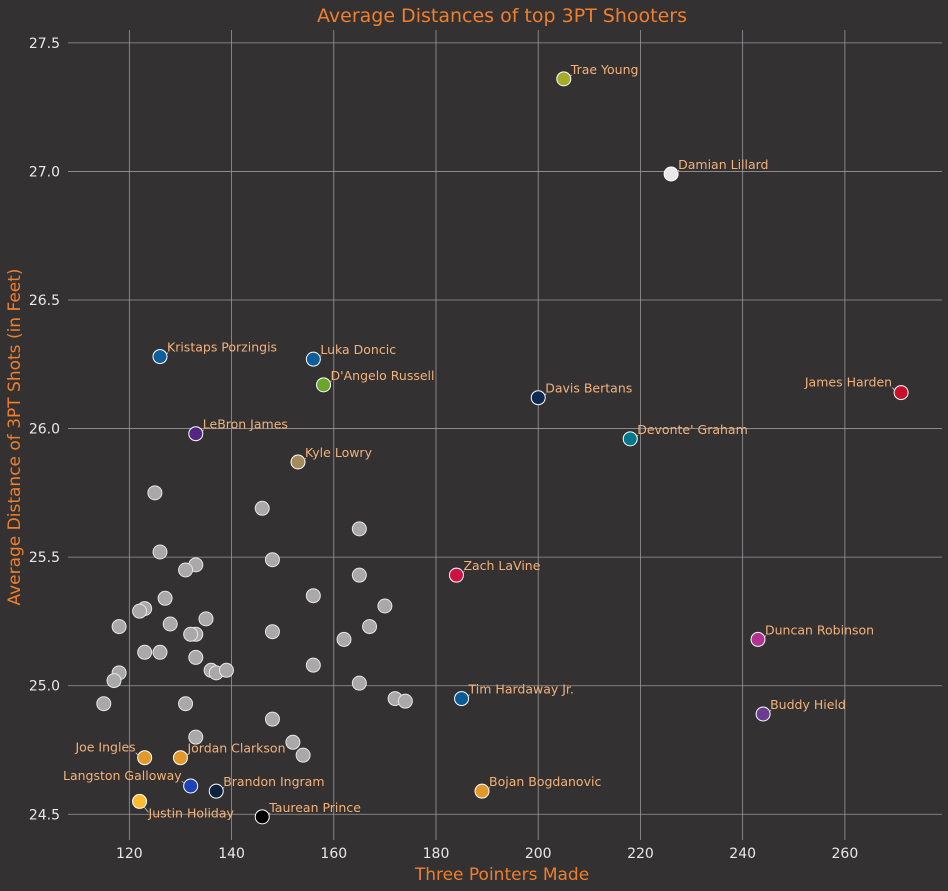 This screenshot has width=948, height=891. What do you see at coordinates (538, 854) in the screenshot?
I see `x-tick-label: 200` at bounding box center [538, 854].